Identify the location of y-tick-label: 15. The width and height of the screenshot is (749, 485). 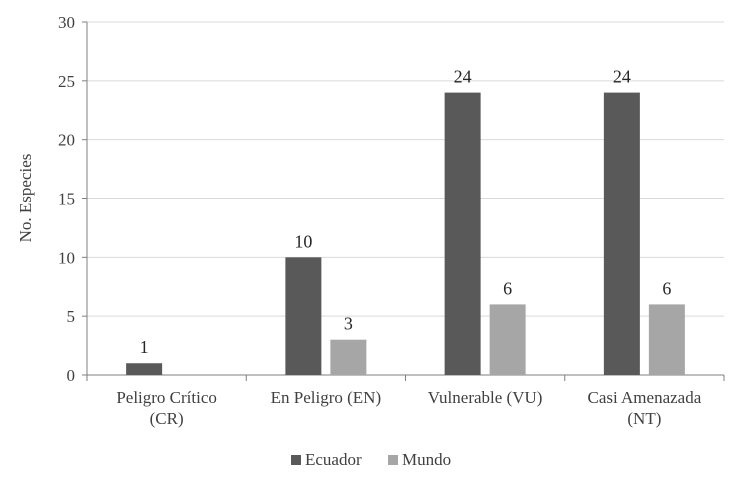
(66, 199).